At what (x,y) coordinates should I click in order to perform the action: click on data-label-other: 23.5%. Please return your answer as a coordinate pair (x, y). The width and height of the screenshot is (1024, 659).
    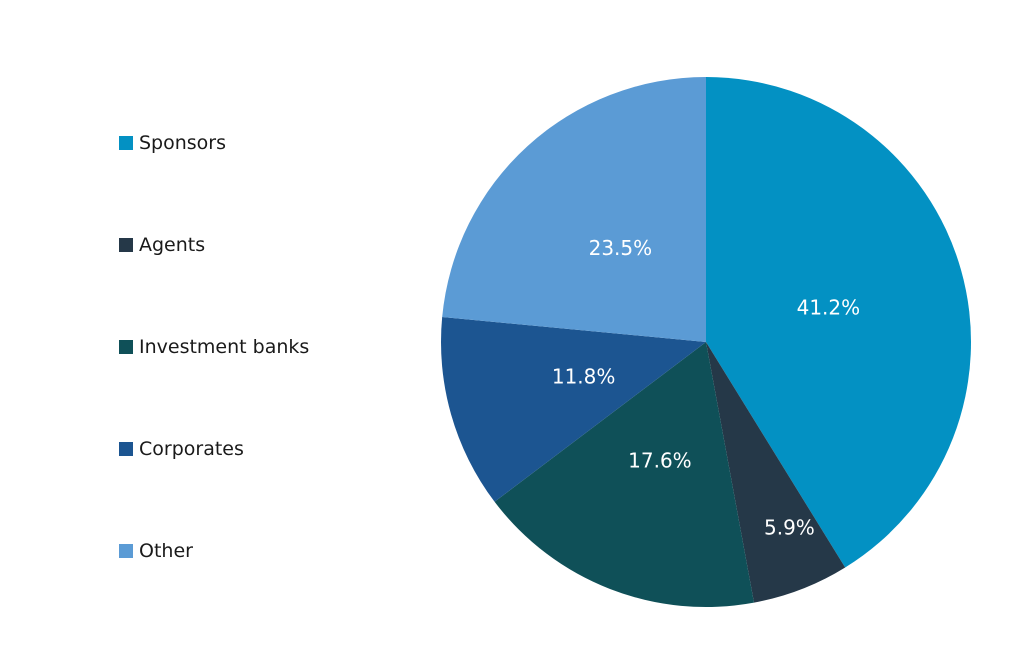
    Looking at the image, I should click on (621, 248).